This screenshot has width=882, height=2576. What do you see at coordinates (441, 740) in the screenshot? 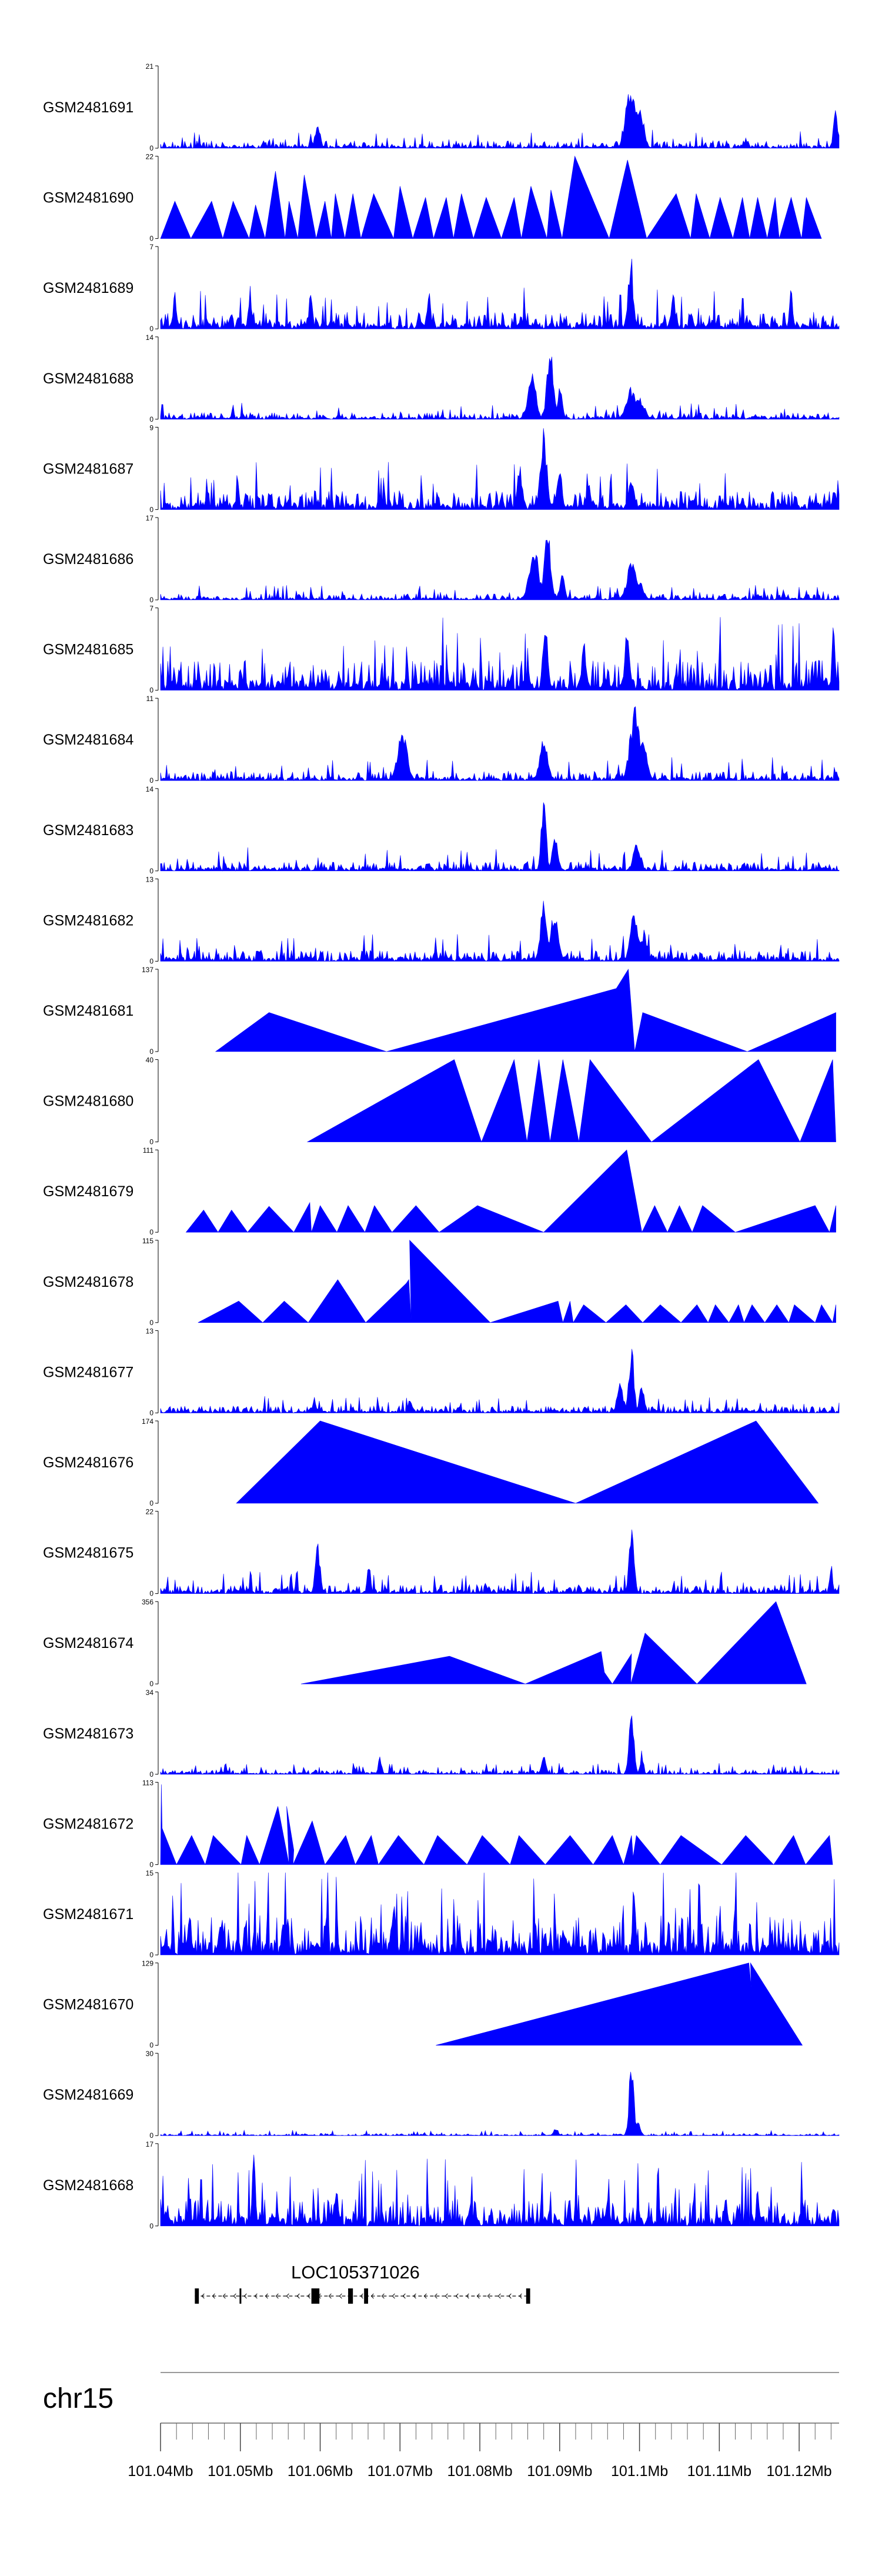
I see `track-GSM2481684: GSM2481684 11 0` at bounding box center [441, 740].